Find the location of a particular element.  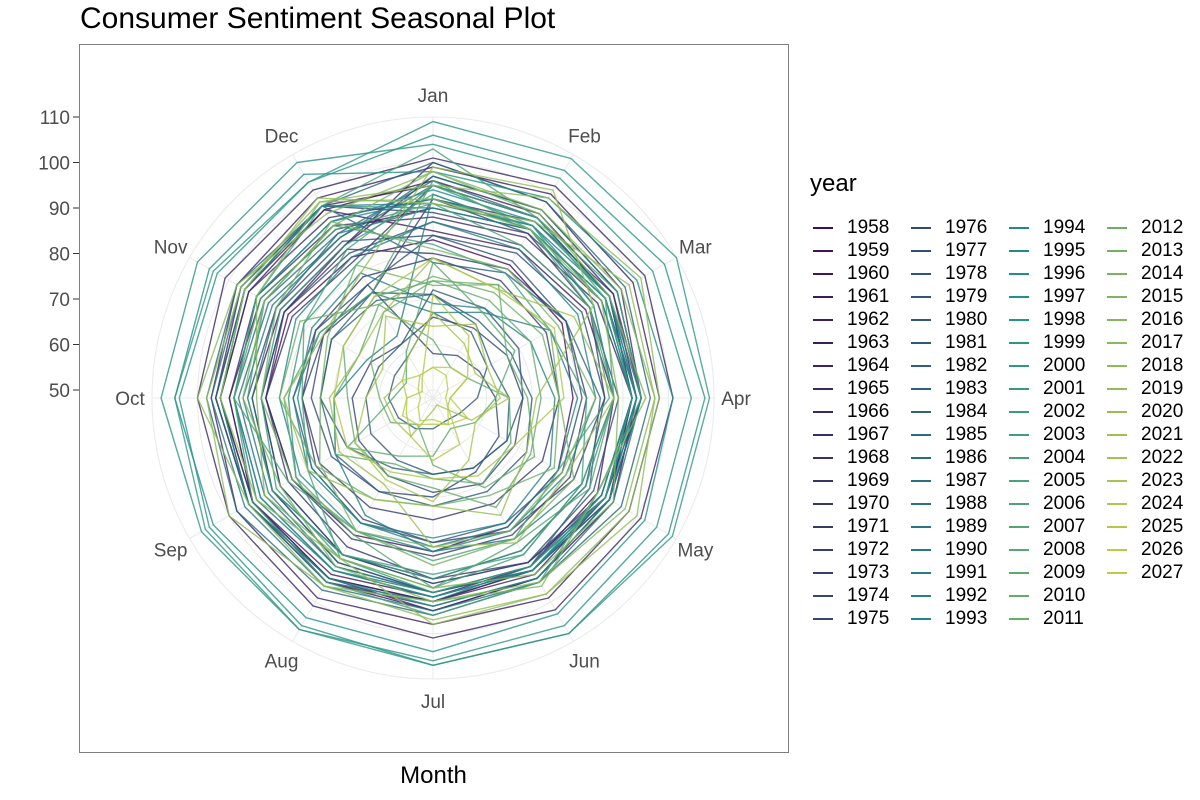

radial-tick-label-100: 100 is located at coordinates (54, 164).